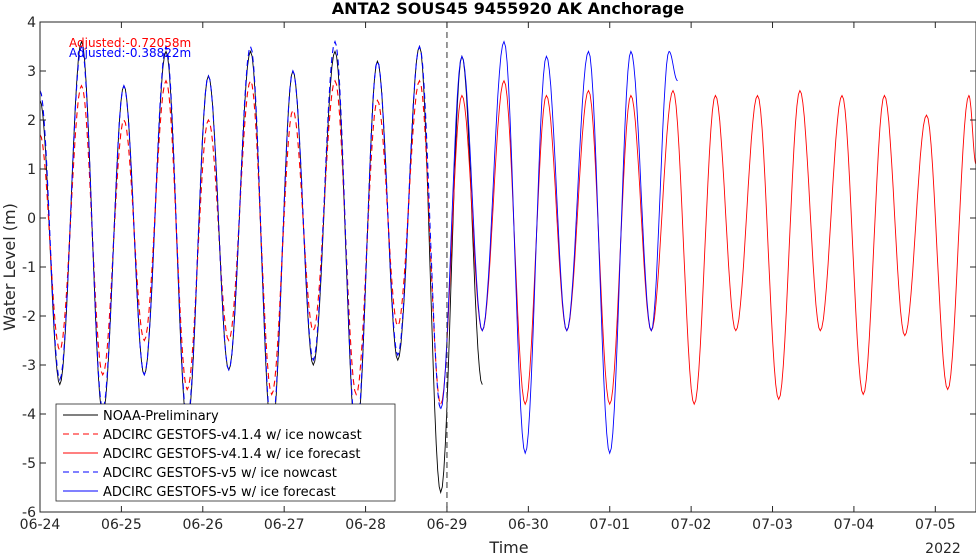 The width and height of the screenshot is (976, 555). Describe the element at coordinates (528, 525) in the screenshot. I see `x-tick-label: 06-30` at that location.